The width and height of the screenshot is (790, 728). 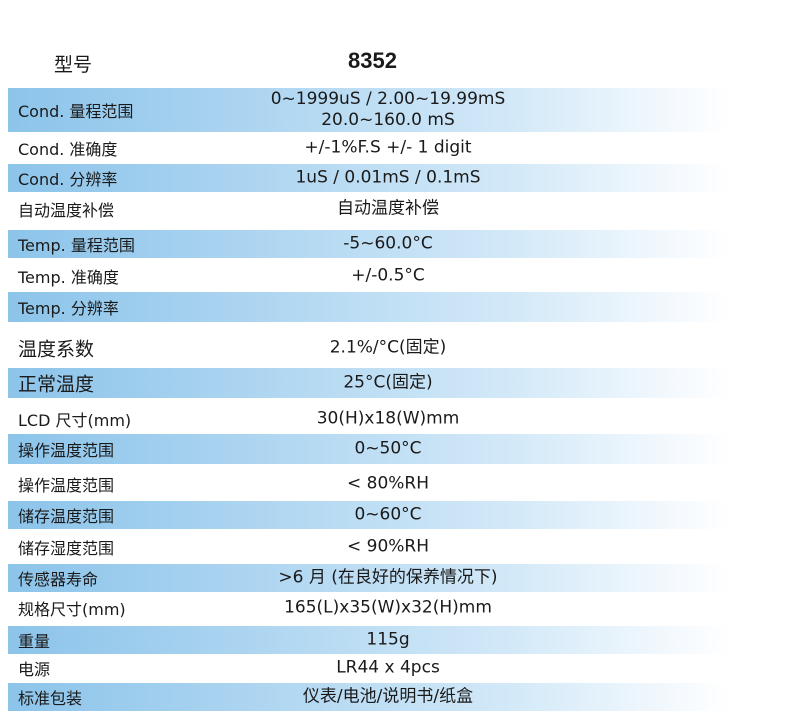 I want to click on spec-value: 115g, so click(x=388, y=639).